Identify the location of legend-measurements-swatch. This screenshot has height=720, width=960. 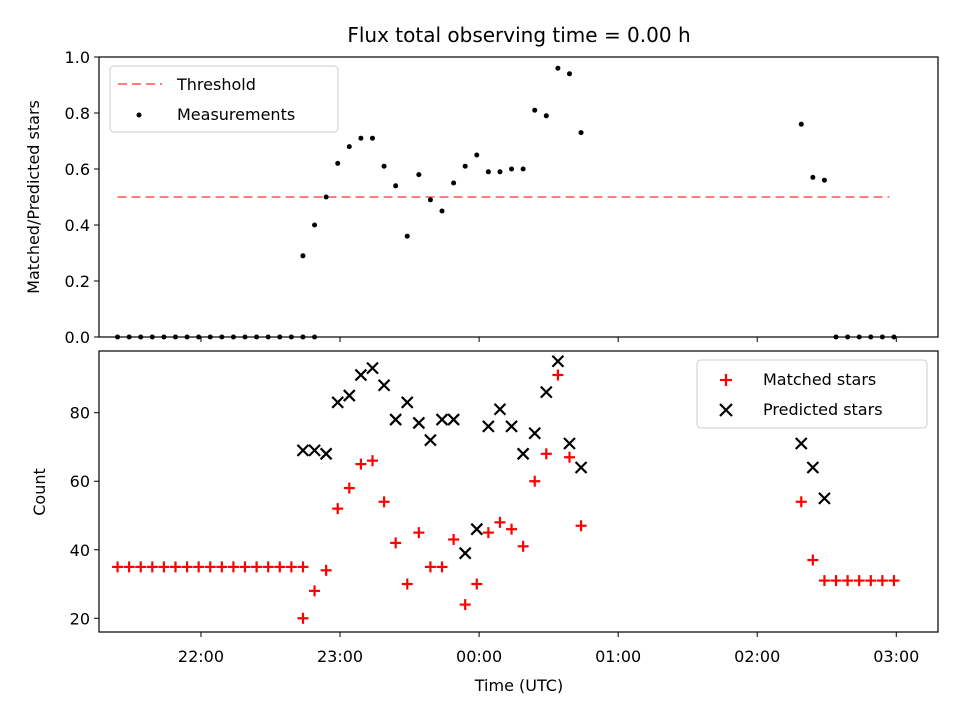
(139, 115).